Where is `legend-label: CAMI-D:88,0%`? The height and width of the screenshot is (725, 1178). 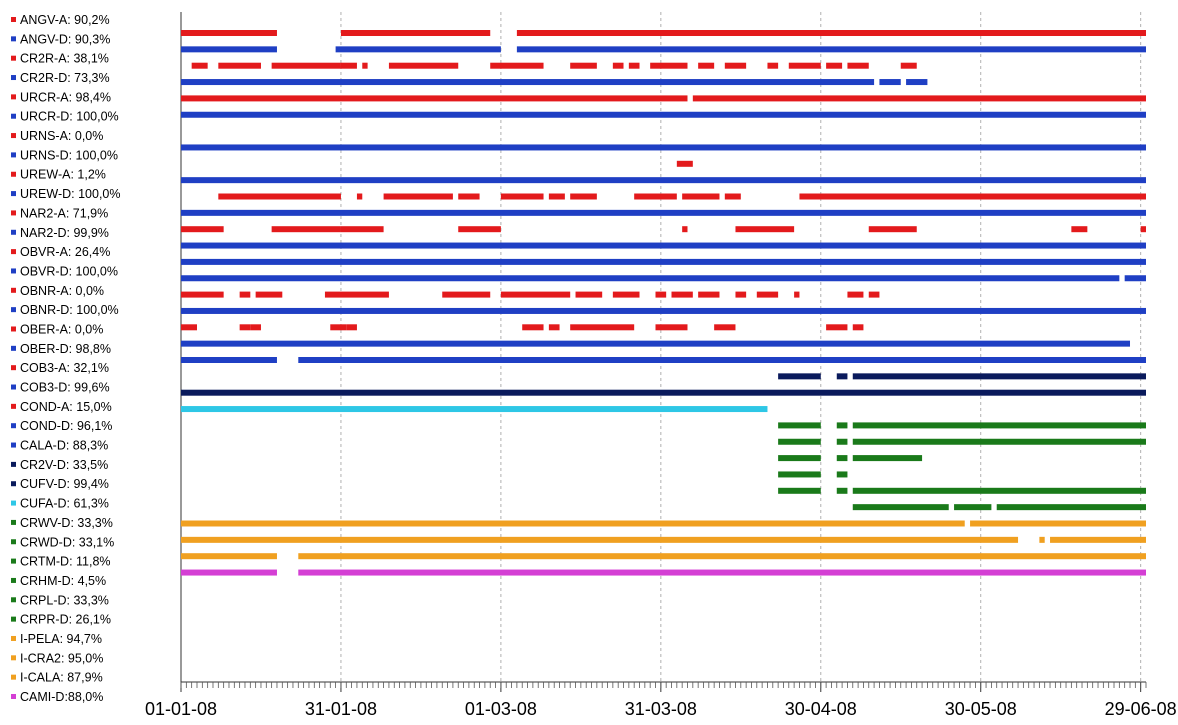
legend-label: CAMI-D:88,0% is located at coordinates (61, 697).